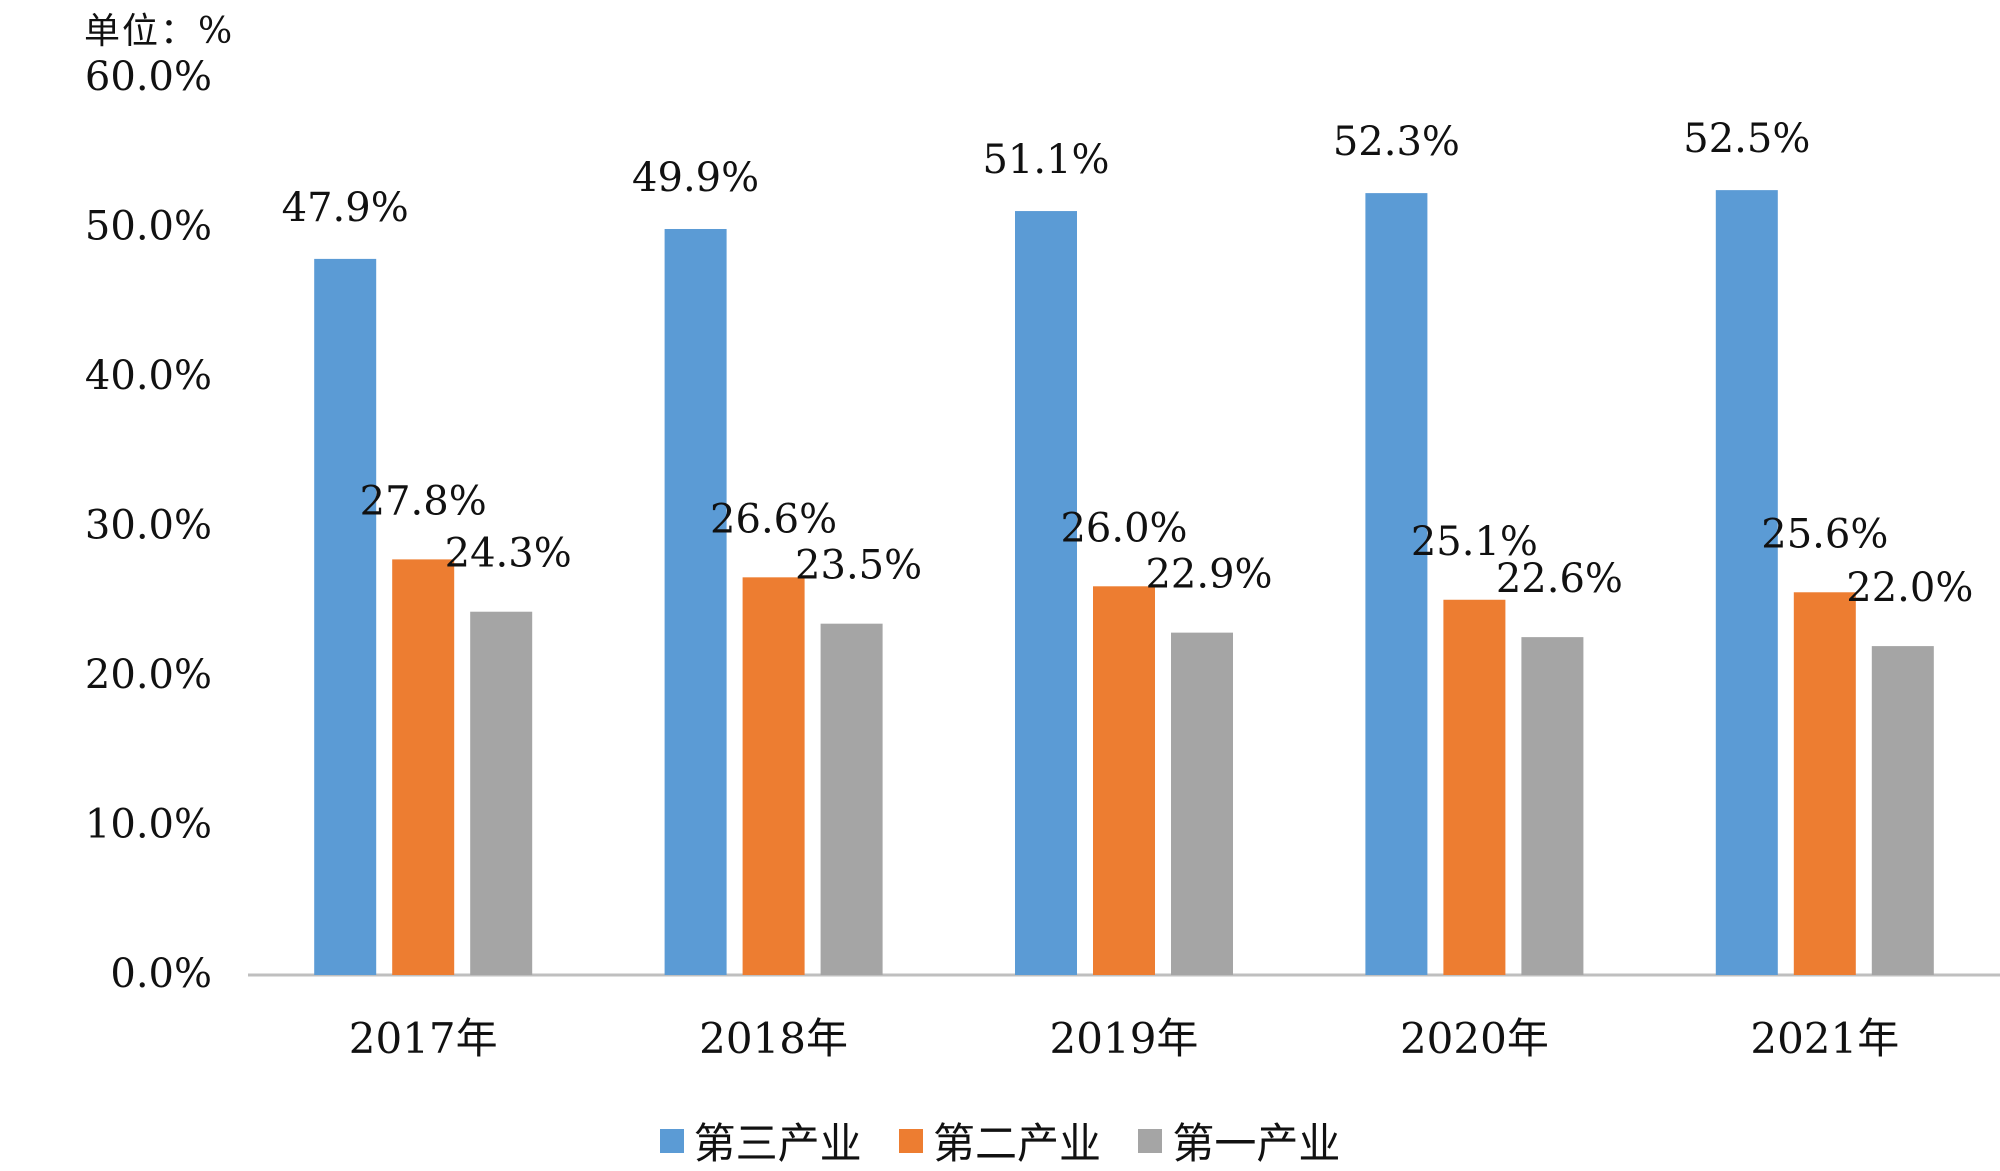 This screenshot has width=2000, height=1171. What do you see at coordinates (345, 208) in the screenshot?
I see `data-label-tertiary-1: 47.9%` at bounding box center [345, 208].